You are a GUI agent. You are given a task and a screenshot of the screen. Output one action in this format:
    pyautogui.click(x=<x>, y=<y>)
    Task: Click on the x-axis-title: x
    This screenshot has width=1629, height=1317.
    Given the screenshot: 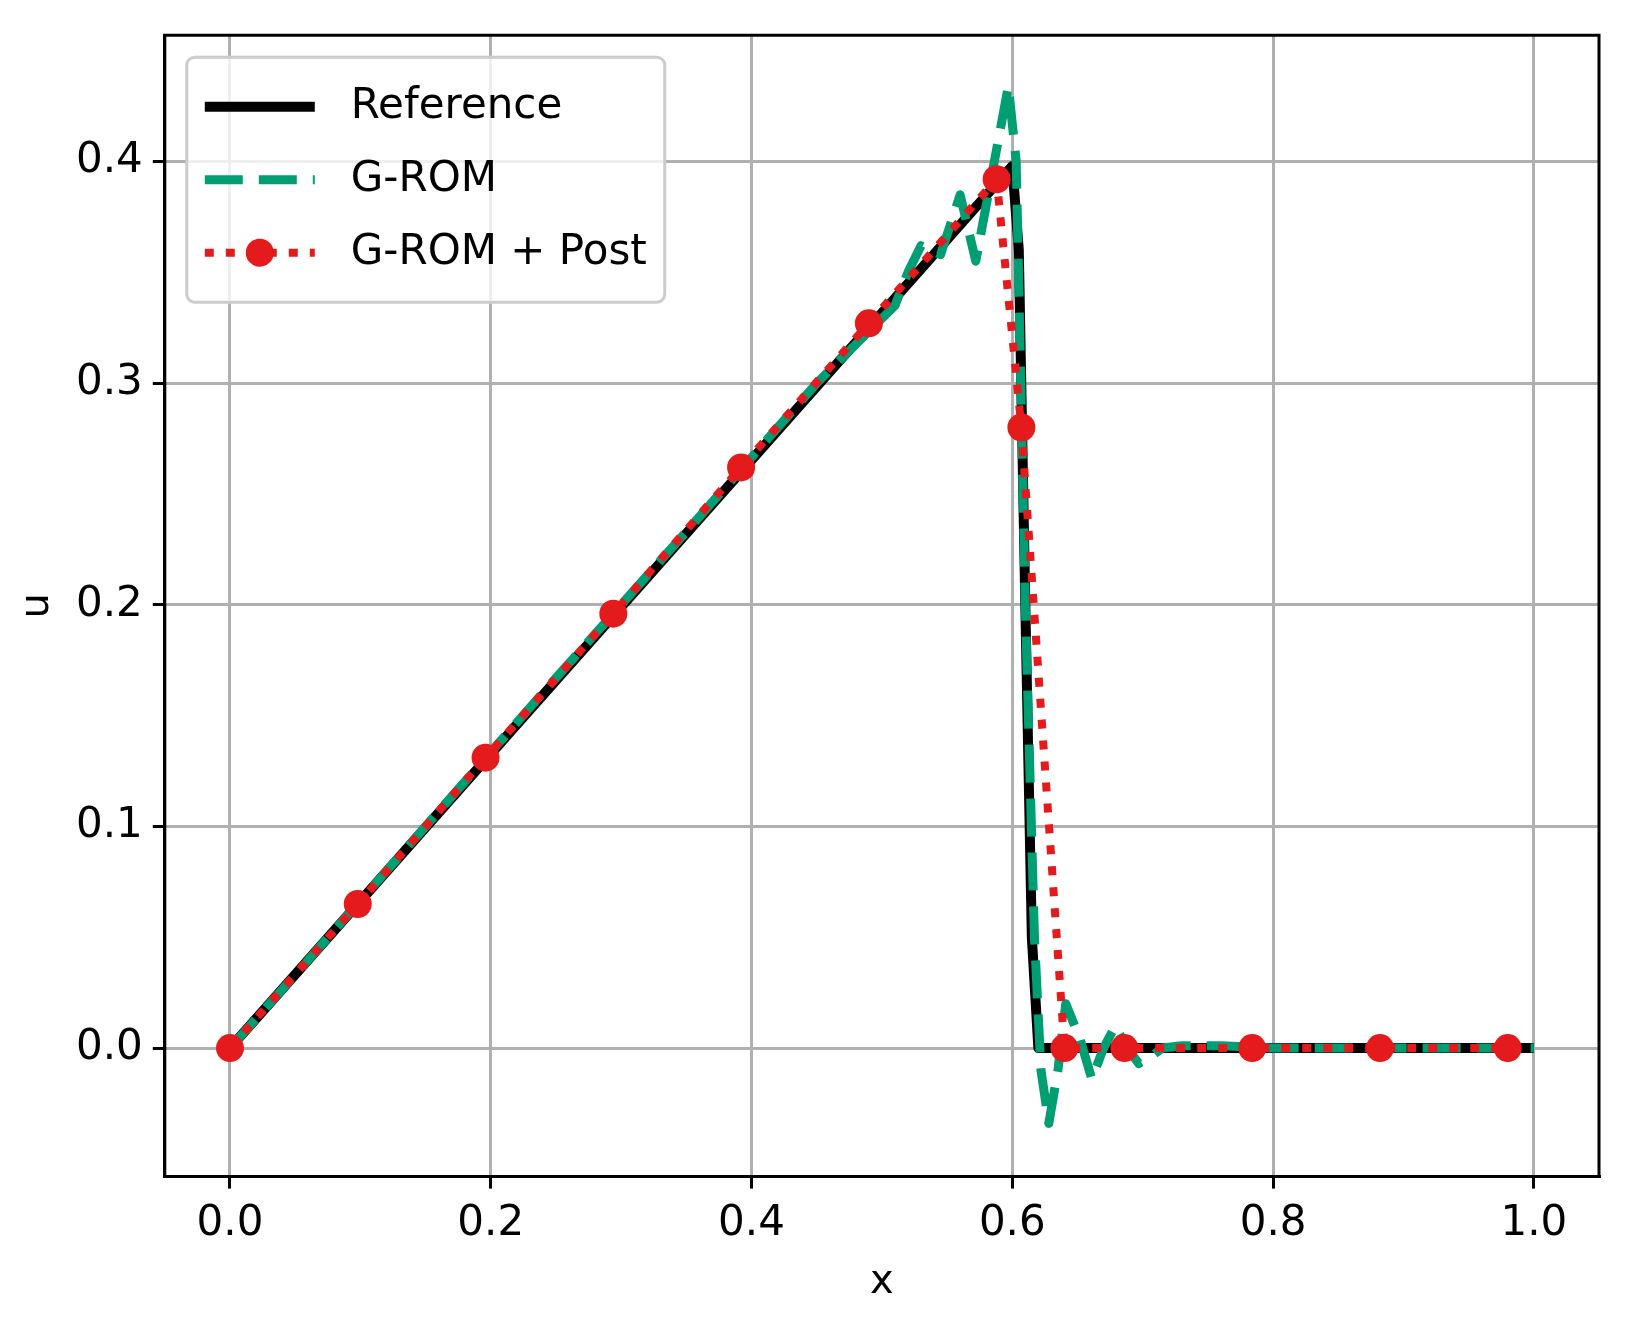 What is the action you would take?
    pyautogui.click(x=882, y=1279)
    